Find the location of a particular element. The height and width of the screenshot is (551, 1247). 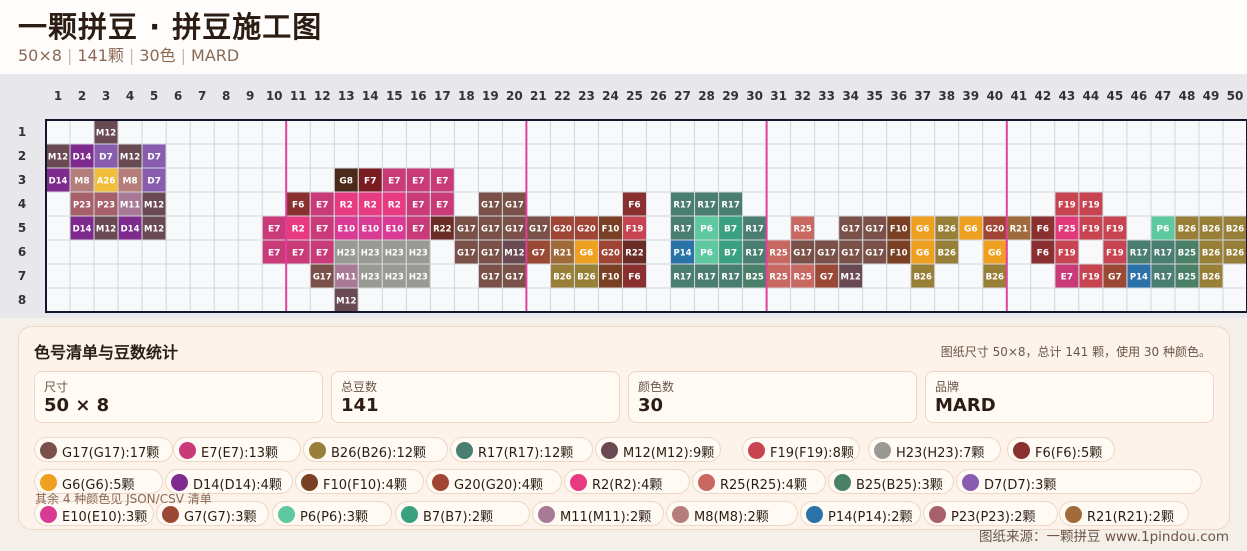

subtitle-count: 141颗 is located at coordinates (100, 55).